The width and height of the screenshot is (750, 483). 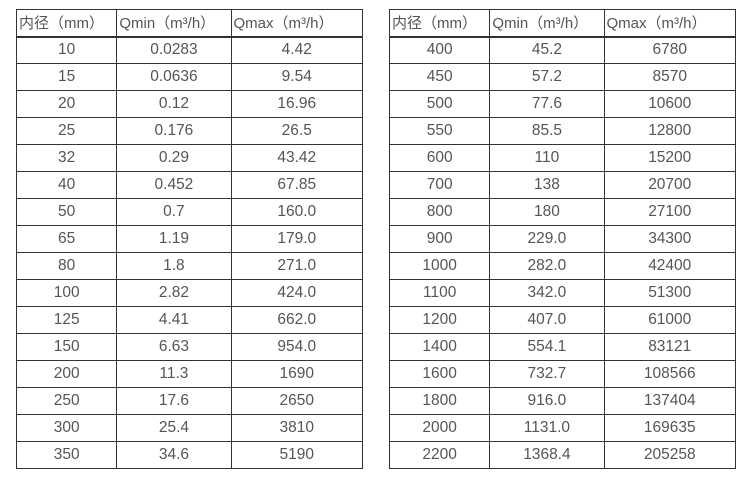 What do you see at coordinates (439, 455) in the screenshot?
I see `table-cell: 2200` at bounding box center [439, 455].